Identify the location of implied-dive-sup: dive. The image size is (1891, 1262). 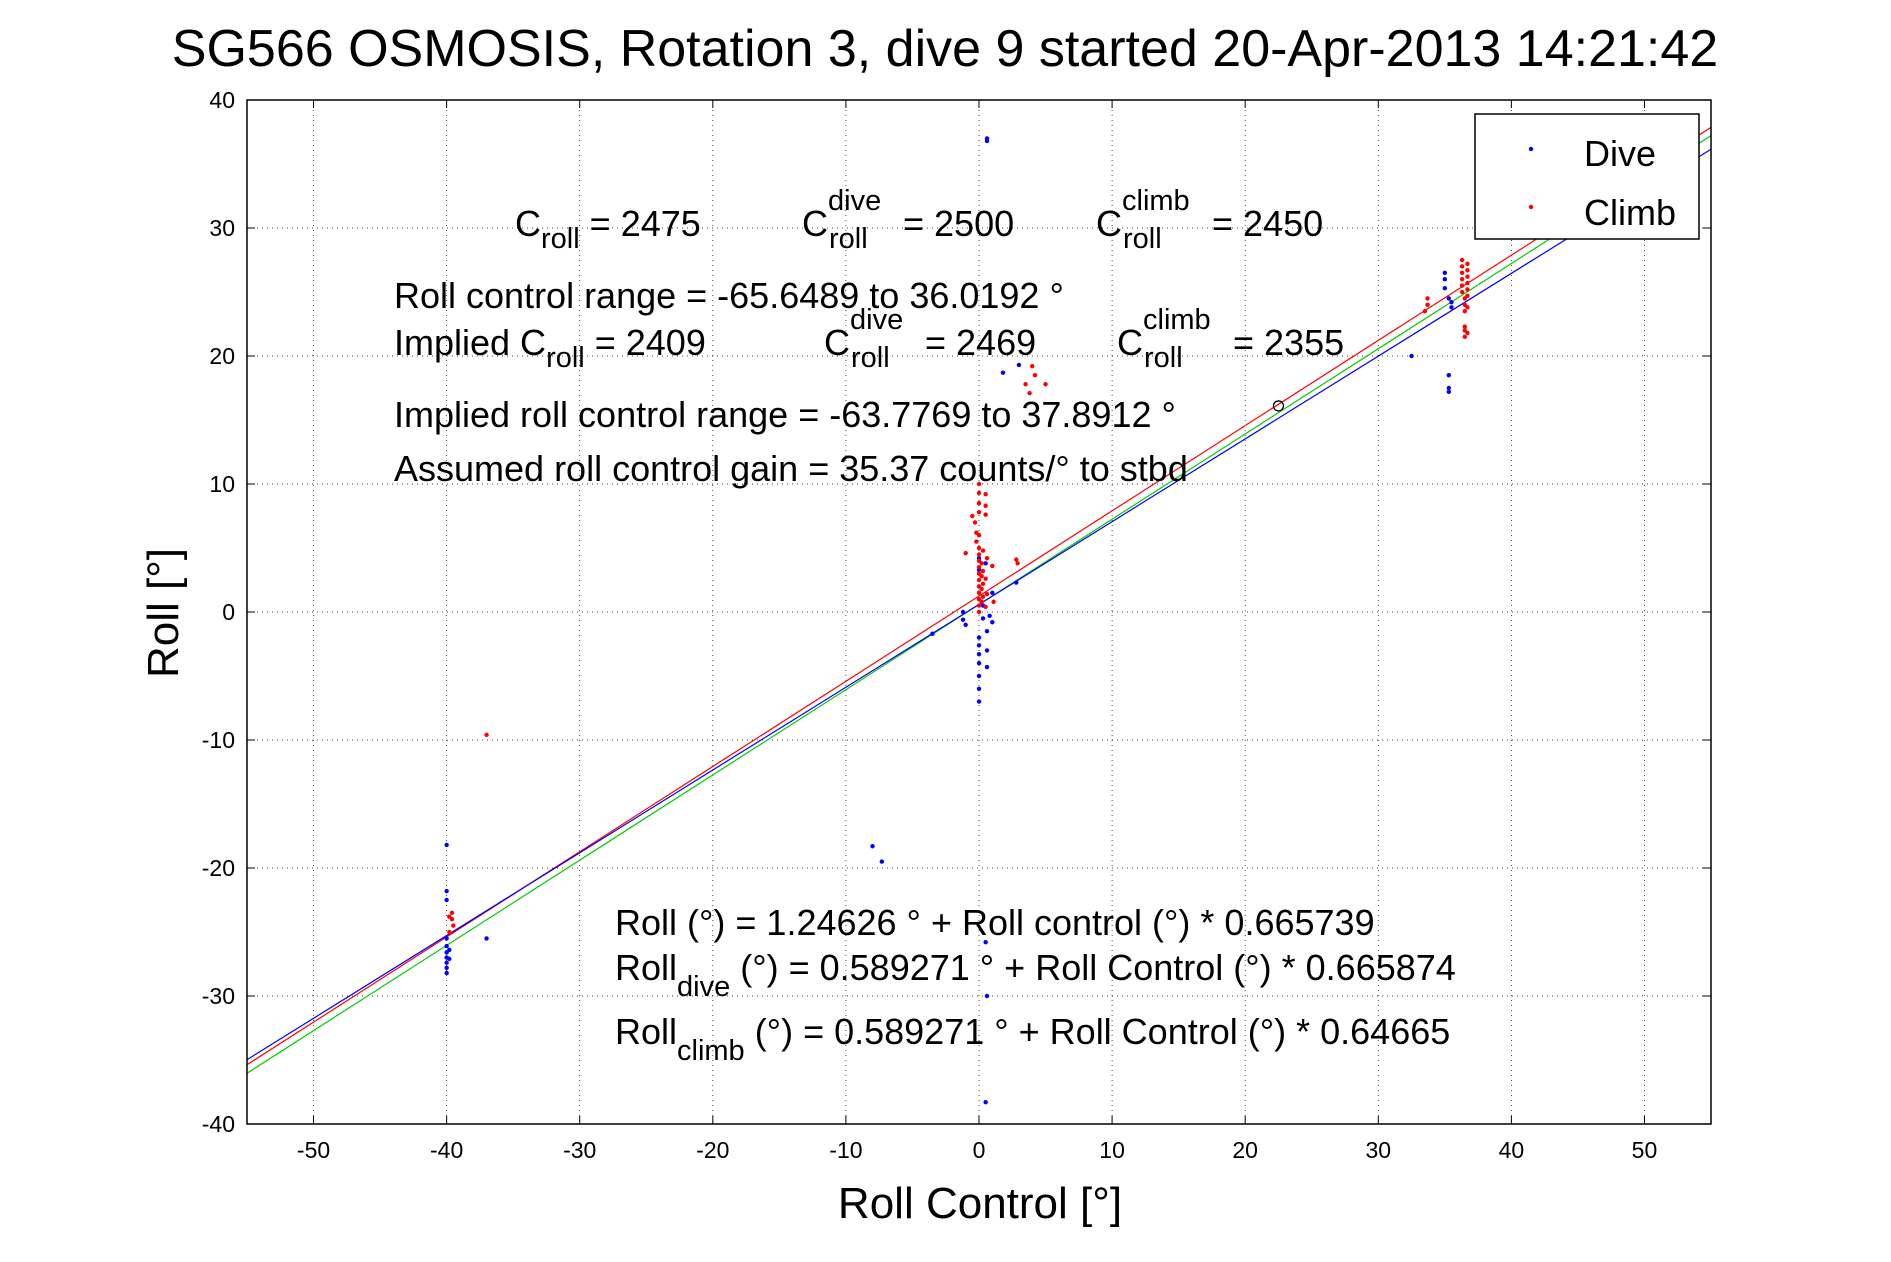
(876, 320).